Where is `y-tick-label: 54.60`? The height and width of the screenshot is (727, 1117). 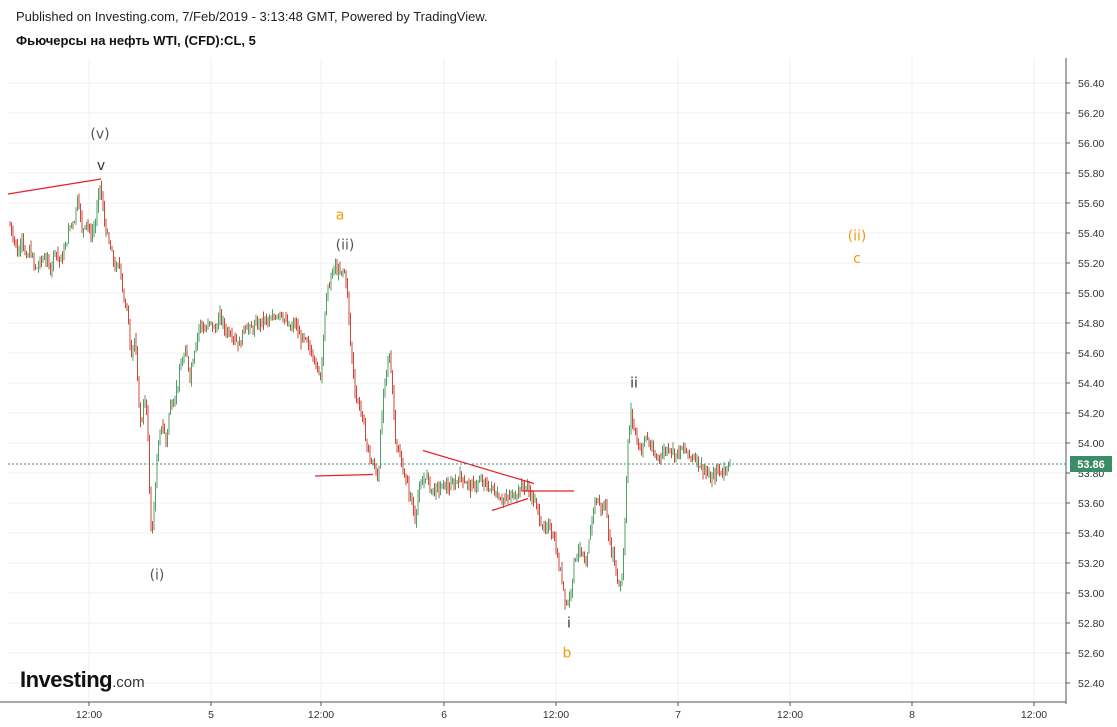
y-tick-label: 54.60 is located at coordinates (1091, 354).